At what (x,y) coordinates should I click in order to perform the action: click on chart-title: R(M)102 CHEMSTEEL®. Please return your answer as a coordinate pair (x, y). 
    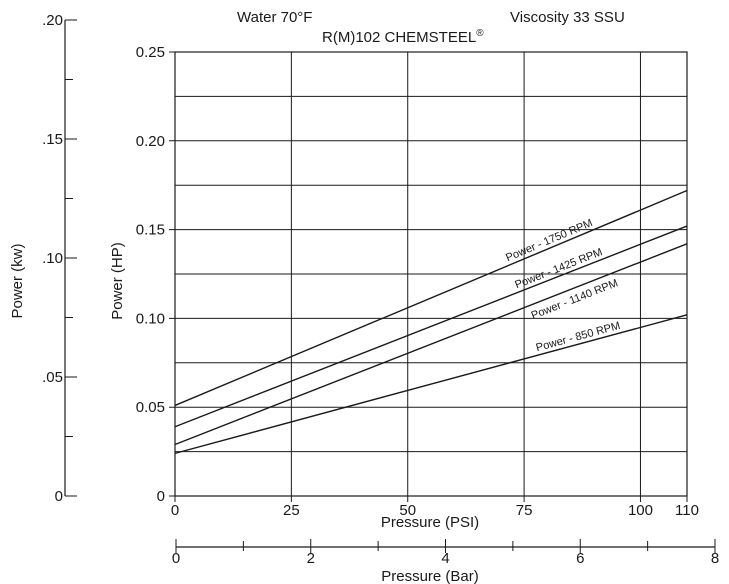
    Looking at the image, I should click on (403, 37).